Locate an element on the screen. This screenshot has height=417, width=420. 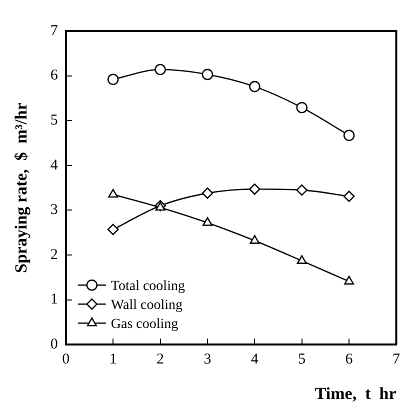
x-tick-label: 7 is located at coordinates (396, 360).